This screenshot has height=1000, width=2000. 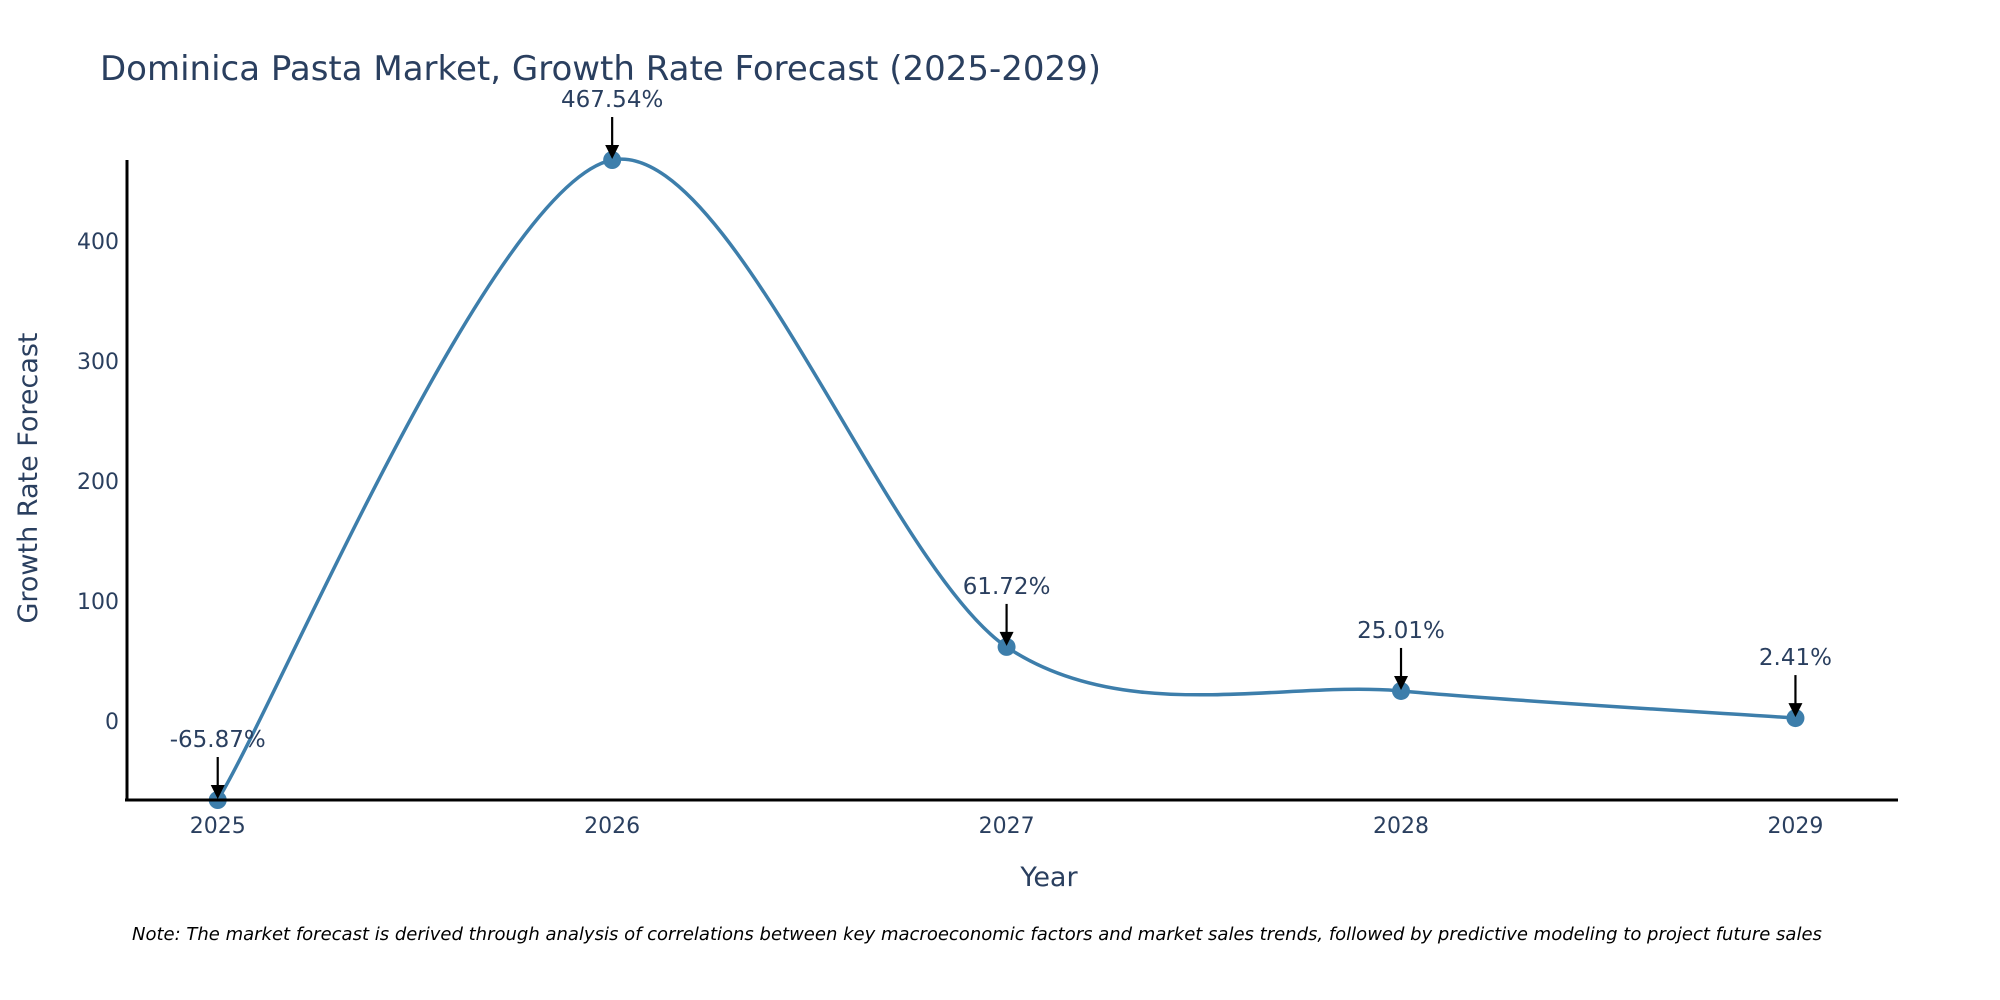 I want to click on data-label: 2.41%, so click(x=1795, y=658).